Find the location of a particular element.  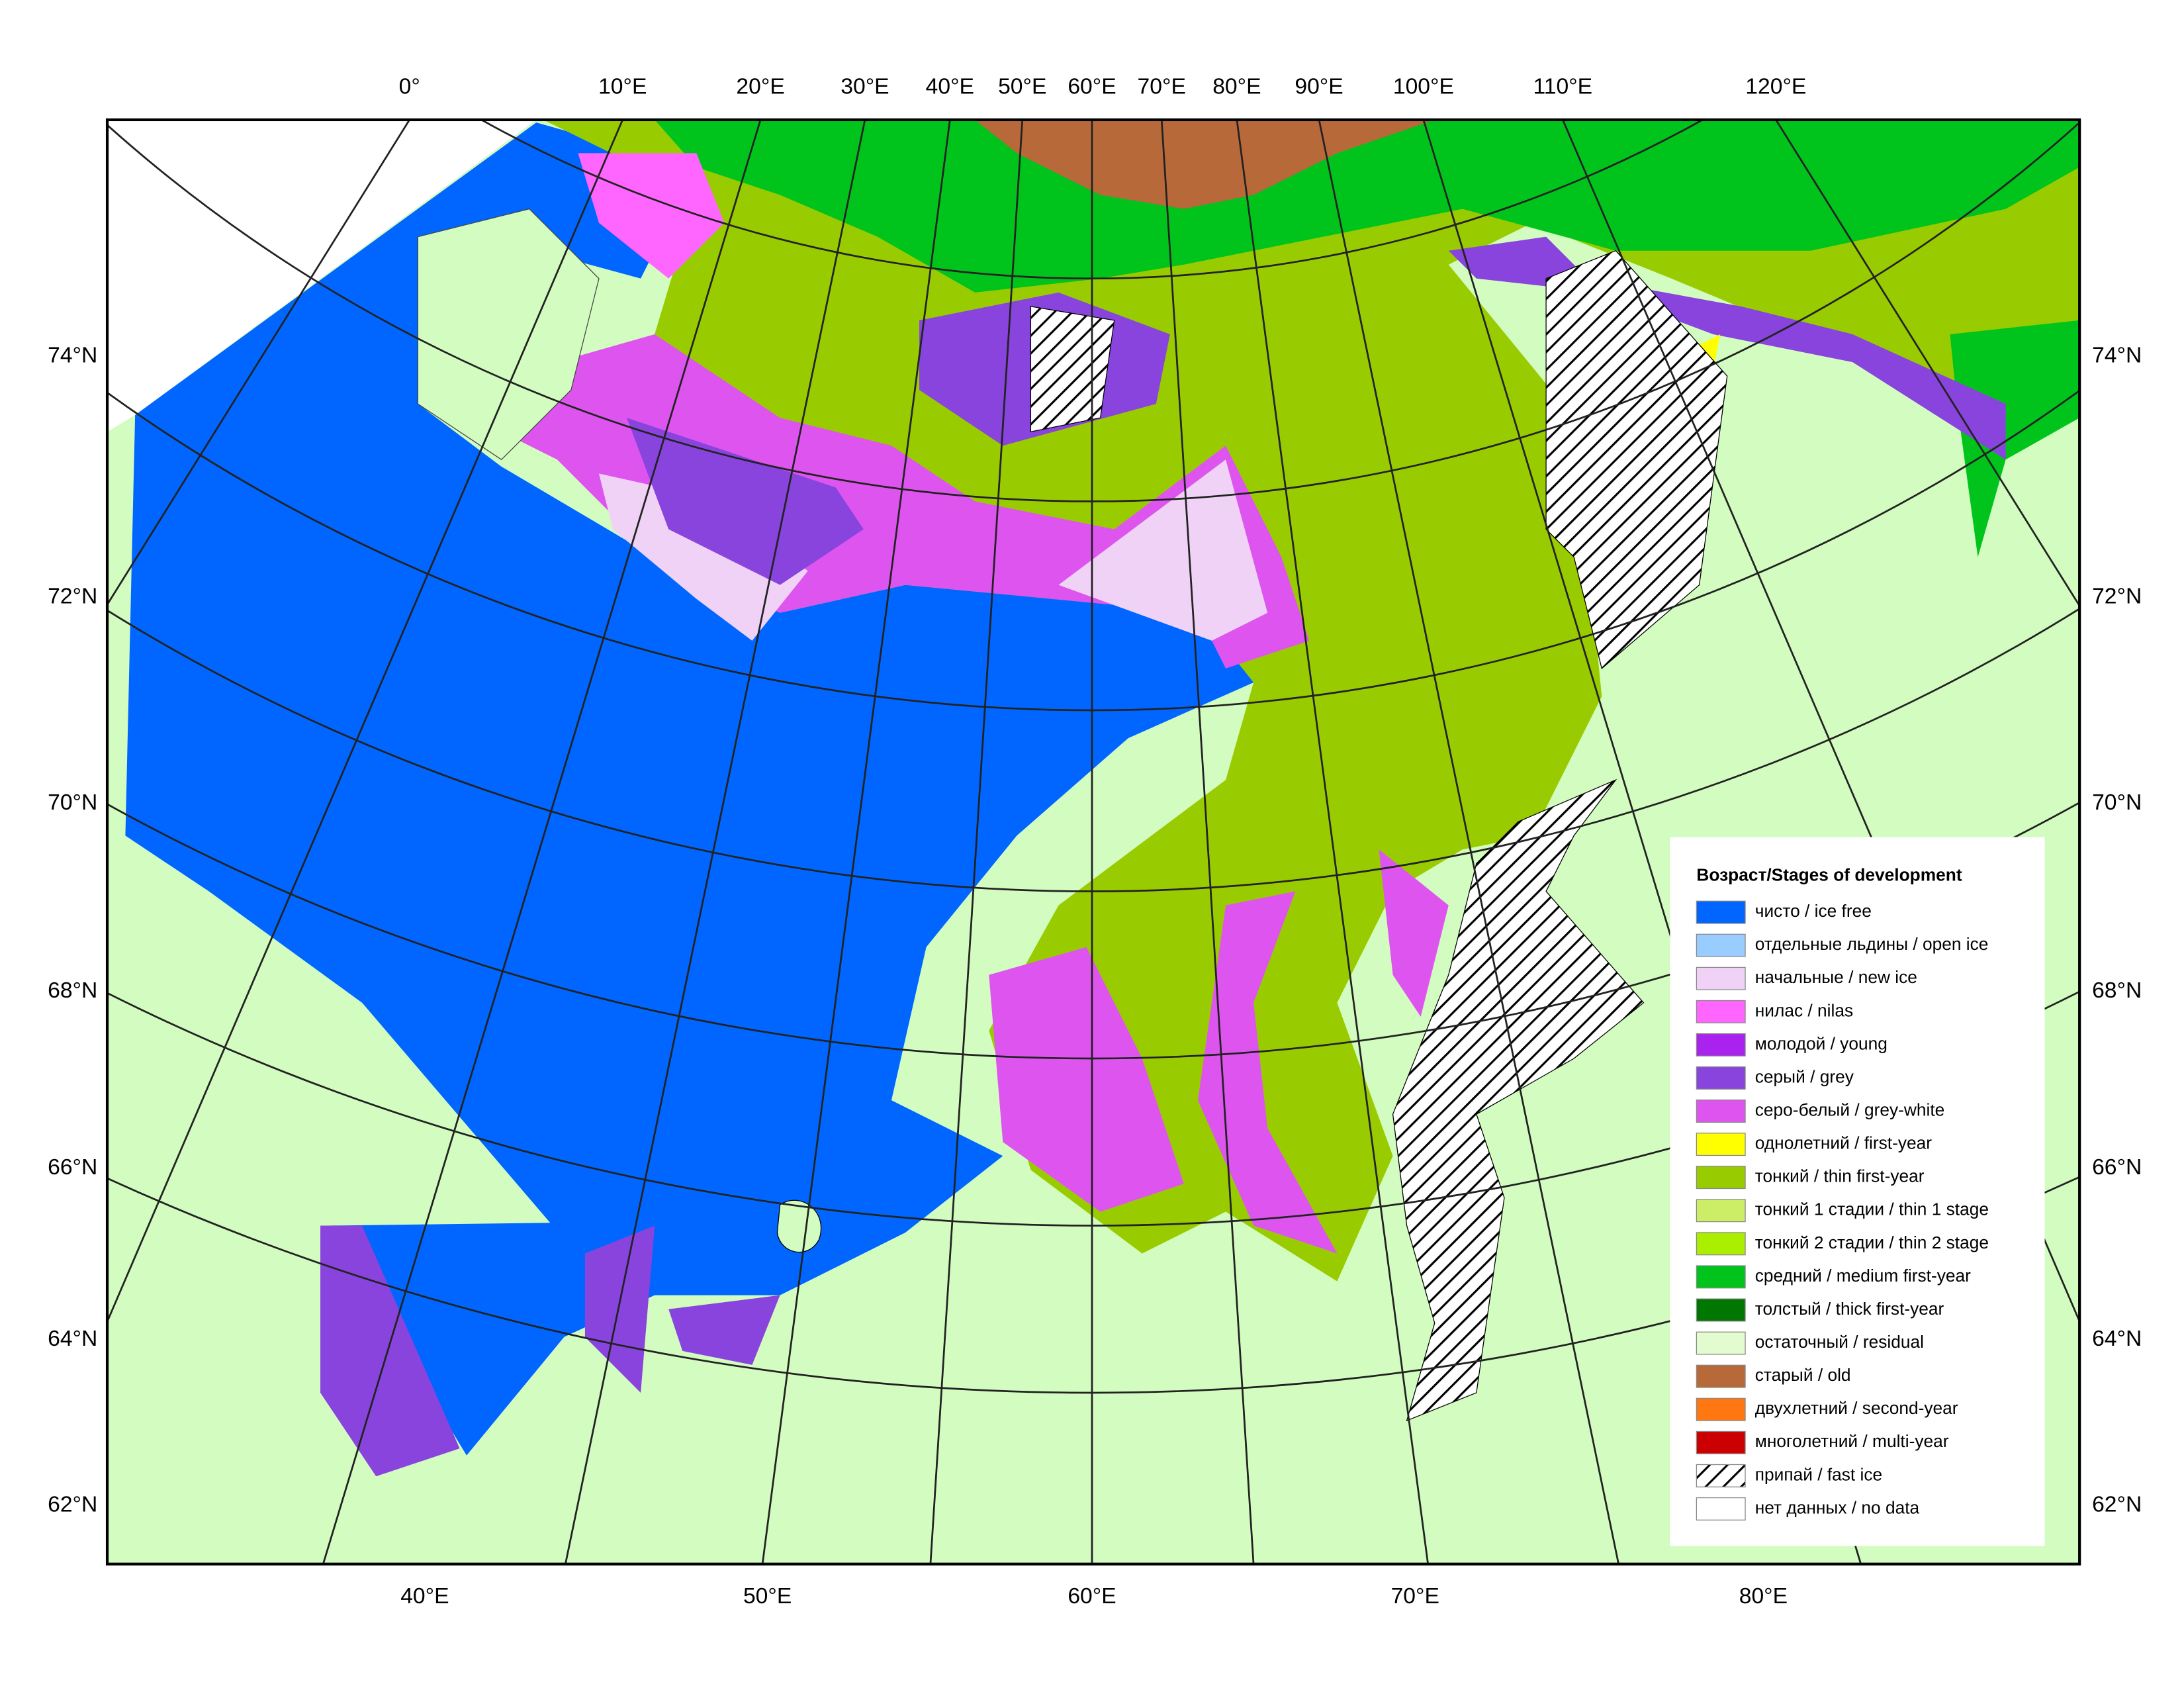

legend-title: Возраст/Stages of development is located at coordinates (1829, 874).